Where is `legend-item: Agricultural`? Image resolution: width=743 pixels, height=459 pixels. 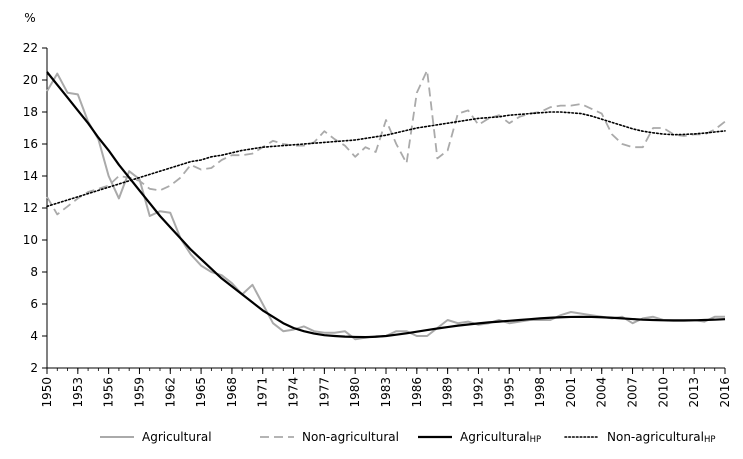
legend-item: Agricultural is located at coordinates (156, 437).